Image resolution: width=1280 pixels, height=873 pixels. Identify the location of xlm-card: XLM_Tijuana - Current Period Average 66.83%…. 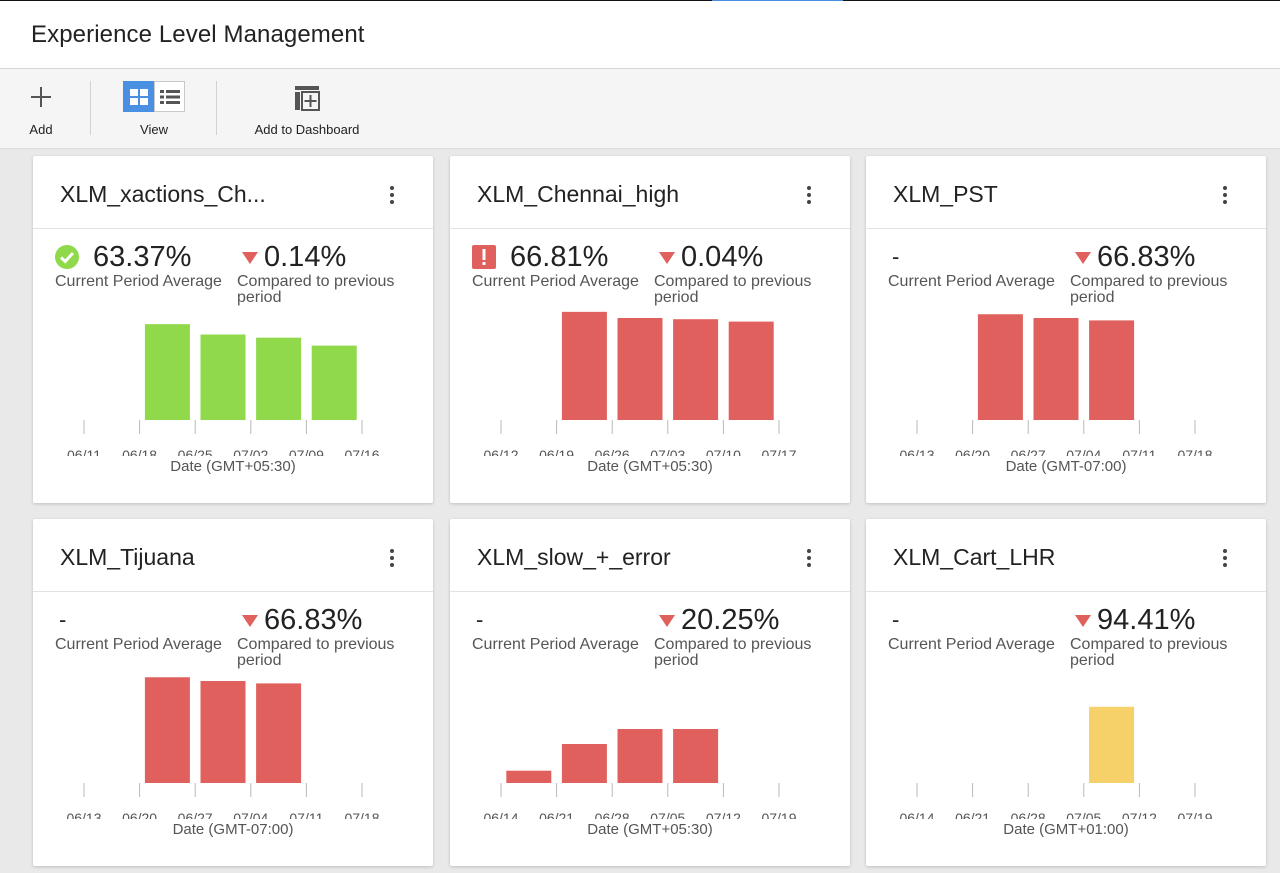
(233, 692).